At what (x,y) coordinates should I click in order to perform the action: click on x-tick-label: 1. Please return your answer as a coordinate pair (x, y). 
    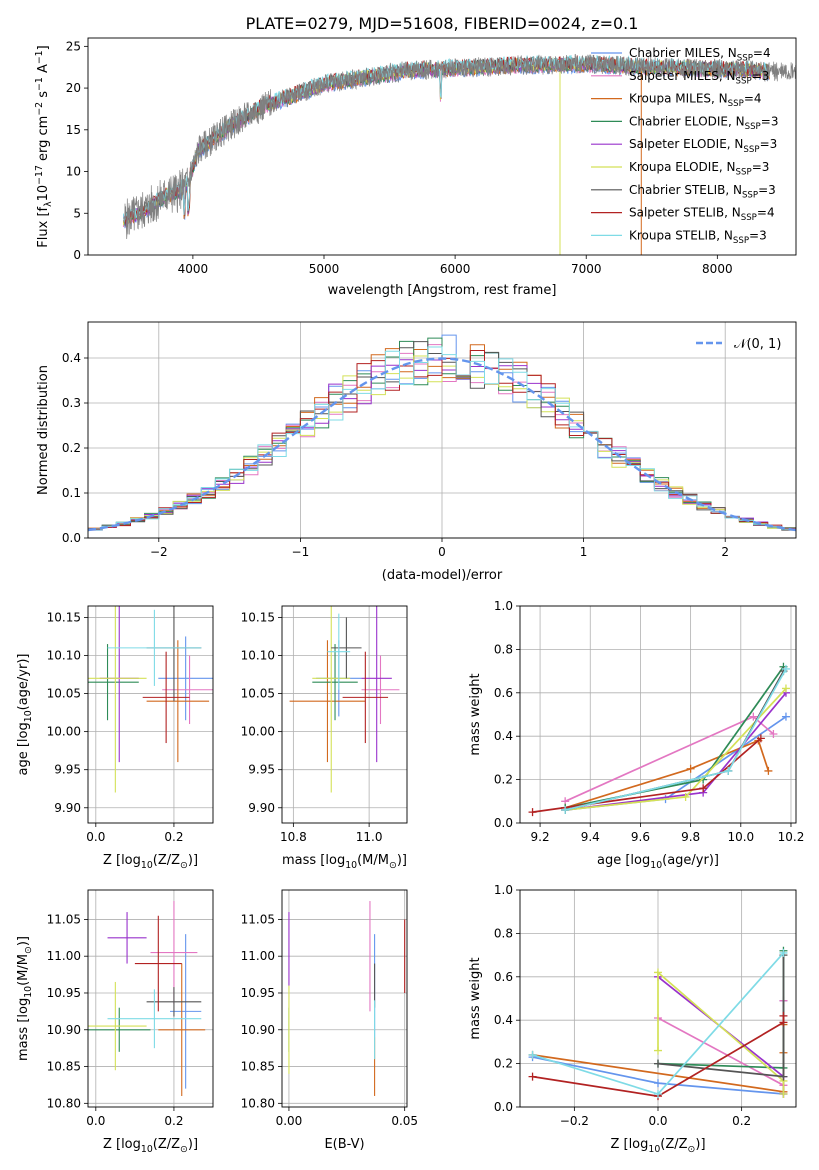
    Looking at the image, I should click on (584, 552).